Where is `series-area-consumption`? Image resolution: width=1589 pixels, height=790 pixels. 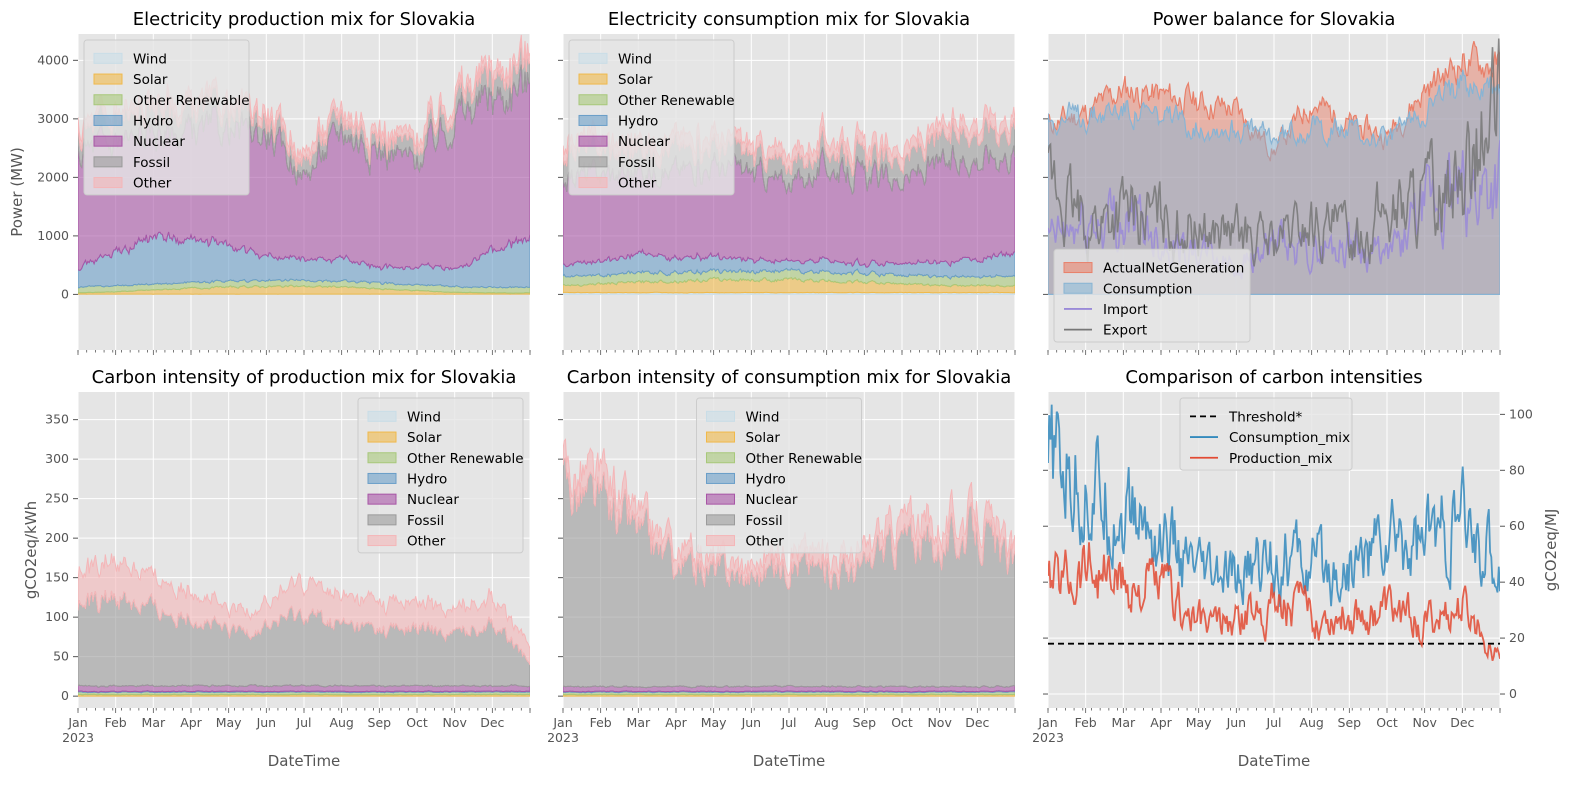
series-area-consumption is located at coordinates (1274, 182).